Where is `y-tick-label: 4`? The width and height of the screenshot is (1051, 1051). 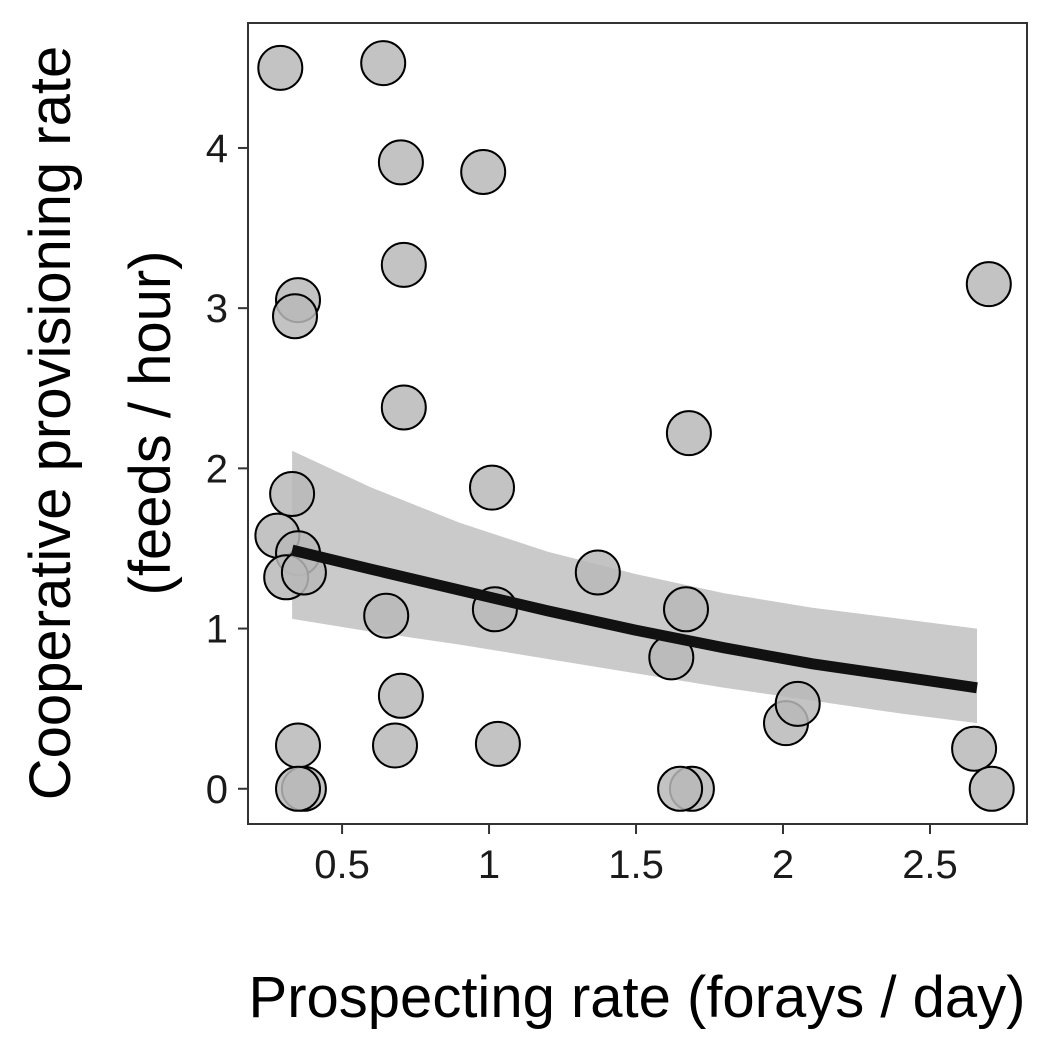 y-tick-label: 4 is located at coordinates (217, 149).